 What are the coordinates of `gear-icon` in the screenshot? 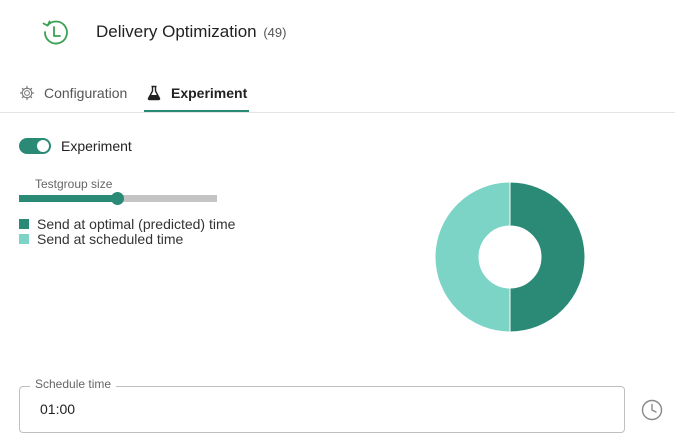 It's located at (27, 92).